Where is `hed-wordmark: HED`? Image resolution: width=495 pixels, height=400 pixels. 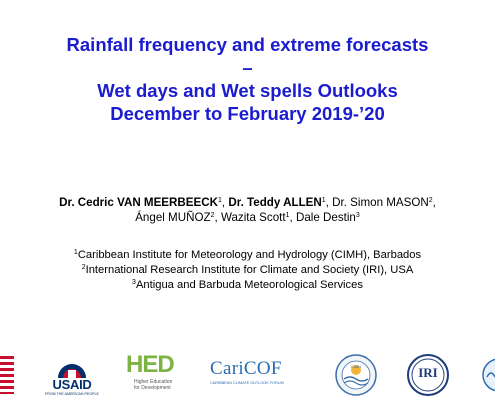
hed-wordmark: HED is located at coordinates (150, 364).